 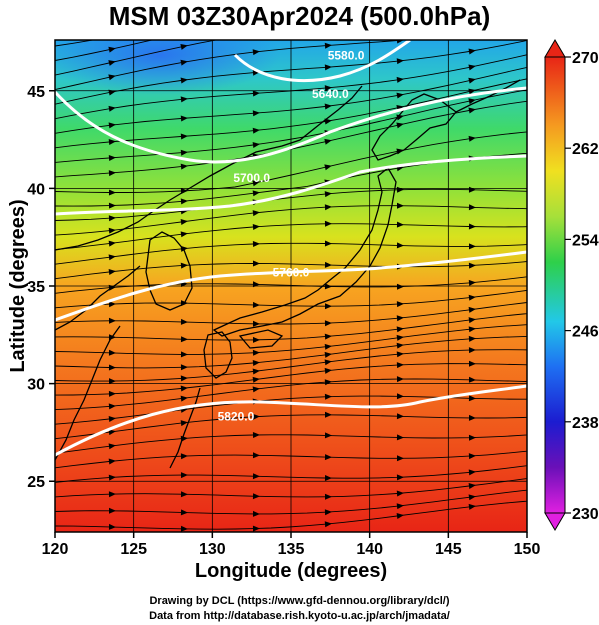 I want to click on y-tick-label: 40, so click(x=36, y=189).